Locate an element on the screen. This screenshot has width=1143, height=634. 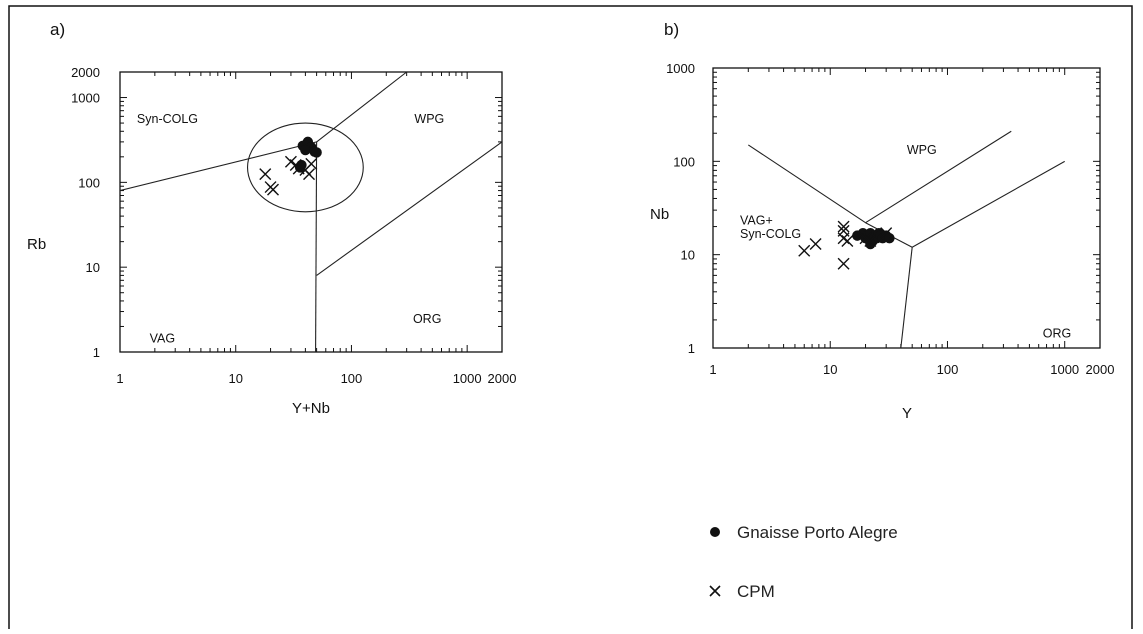
panel-letter-b: b) is located at coordinates (671, 29).